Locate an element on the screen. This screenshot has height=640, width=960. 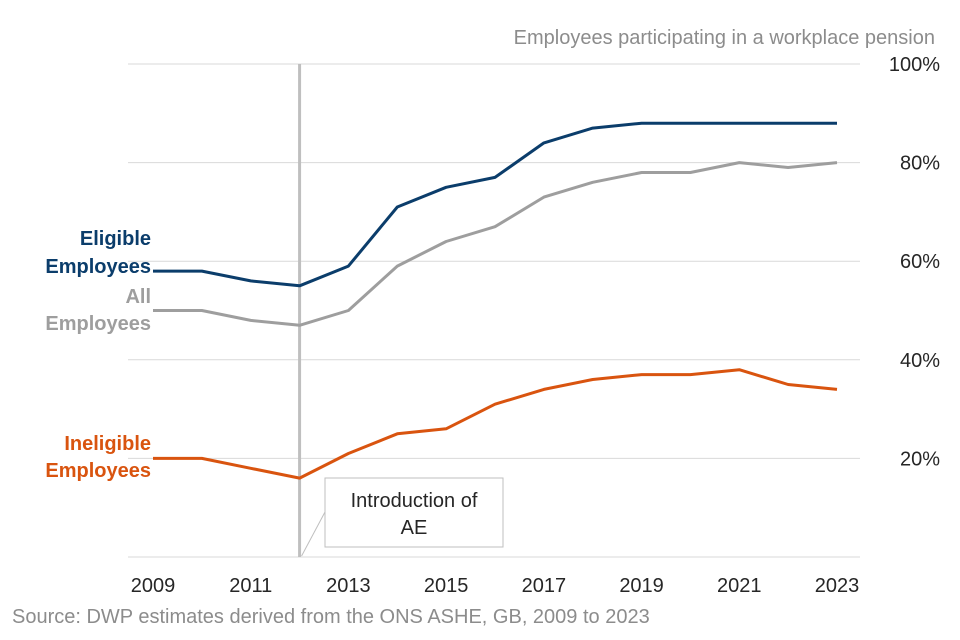
series-label-line: All is located at coordinates (138, 297).